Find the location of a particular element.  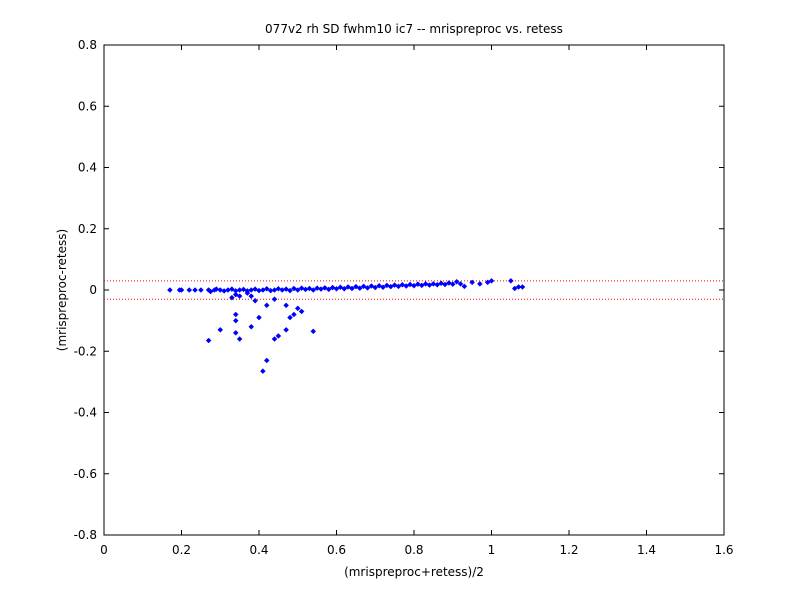

x-tick-label: 0.4 is located at coordinates (258, 550).